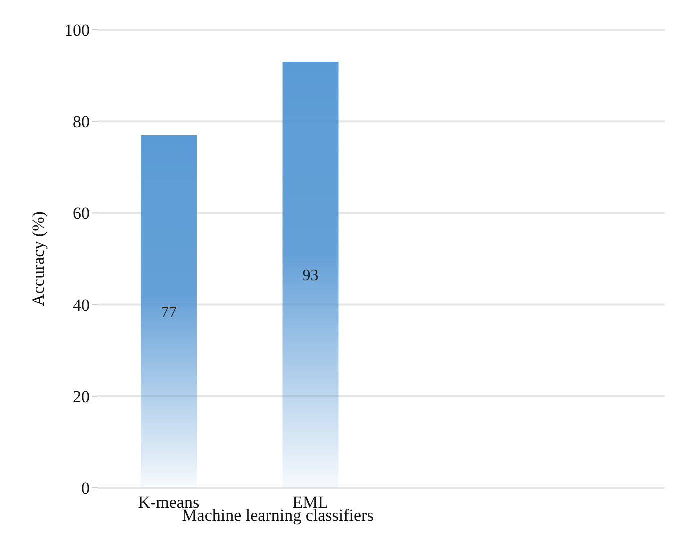 The width and height of the screenshot is (683, 556). Describe the element at coordinates (86, 488) in the screenshot. I see `y-tick-label: 0` at that location.